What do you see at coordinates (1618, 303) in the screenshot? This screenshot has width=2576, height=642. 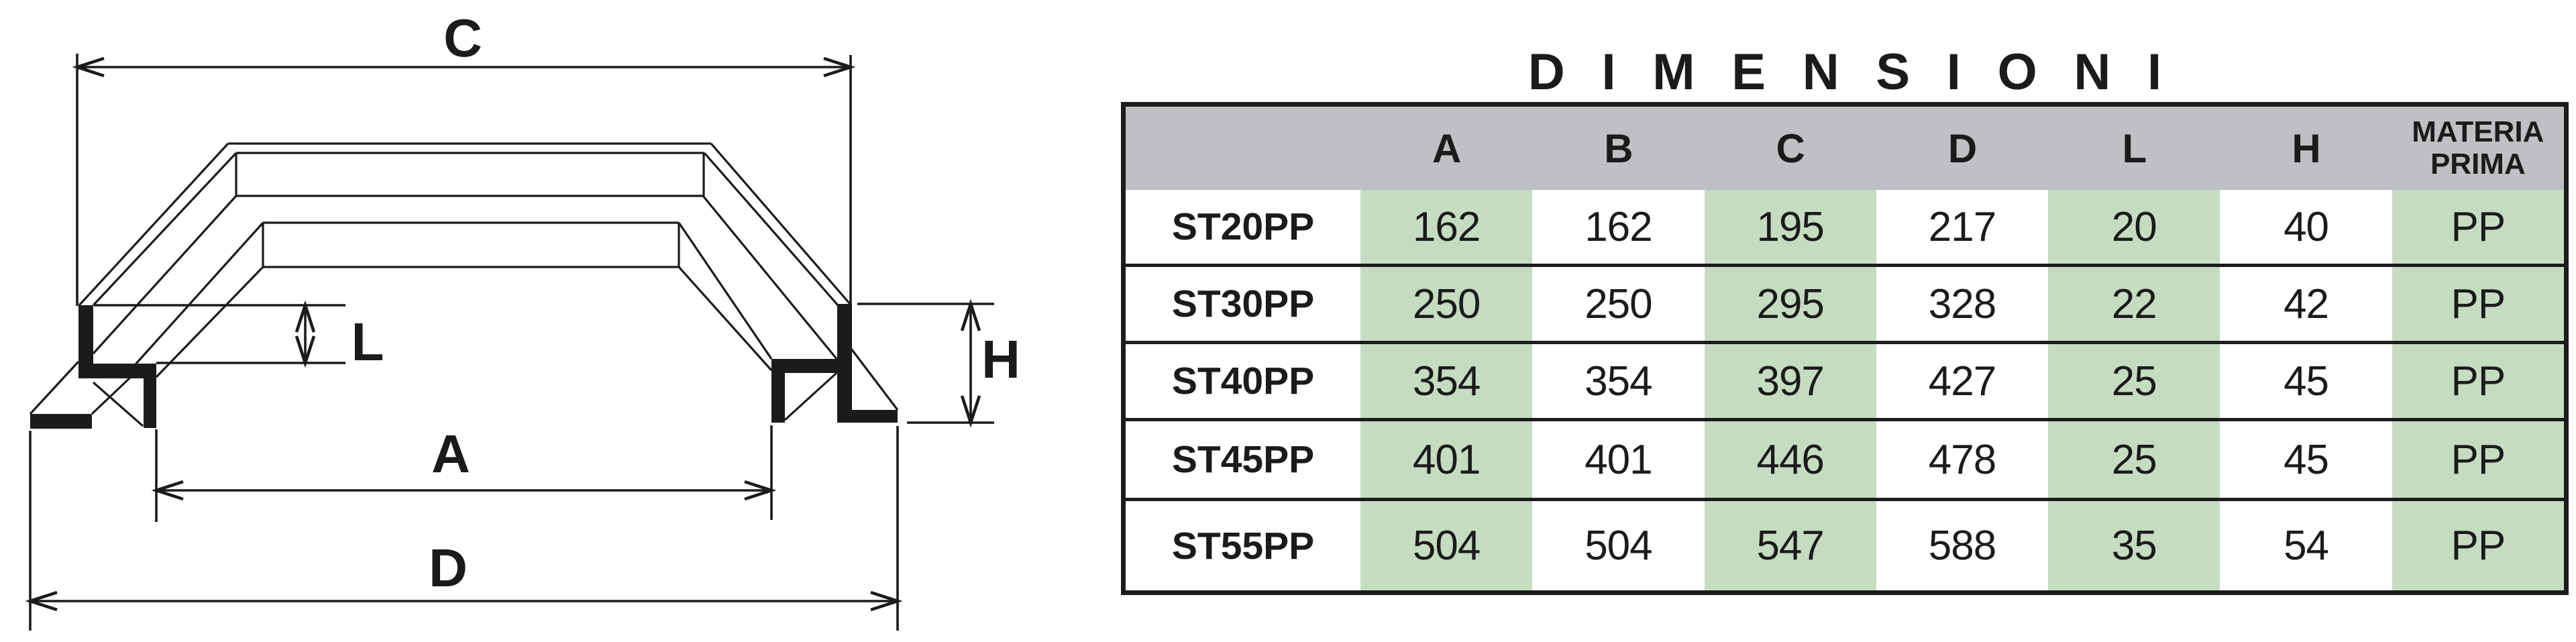 I see `cell-b: 250` at bounding box center [1618, 303].